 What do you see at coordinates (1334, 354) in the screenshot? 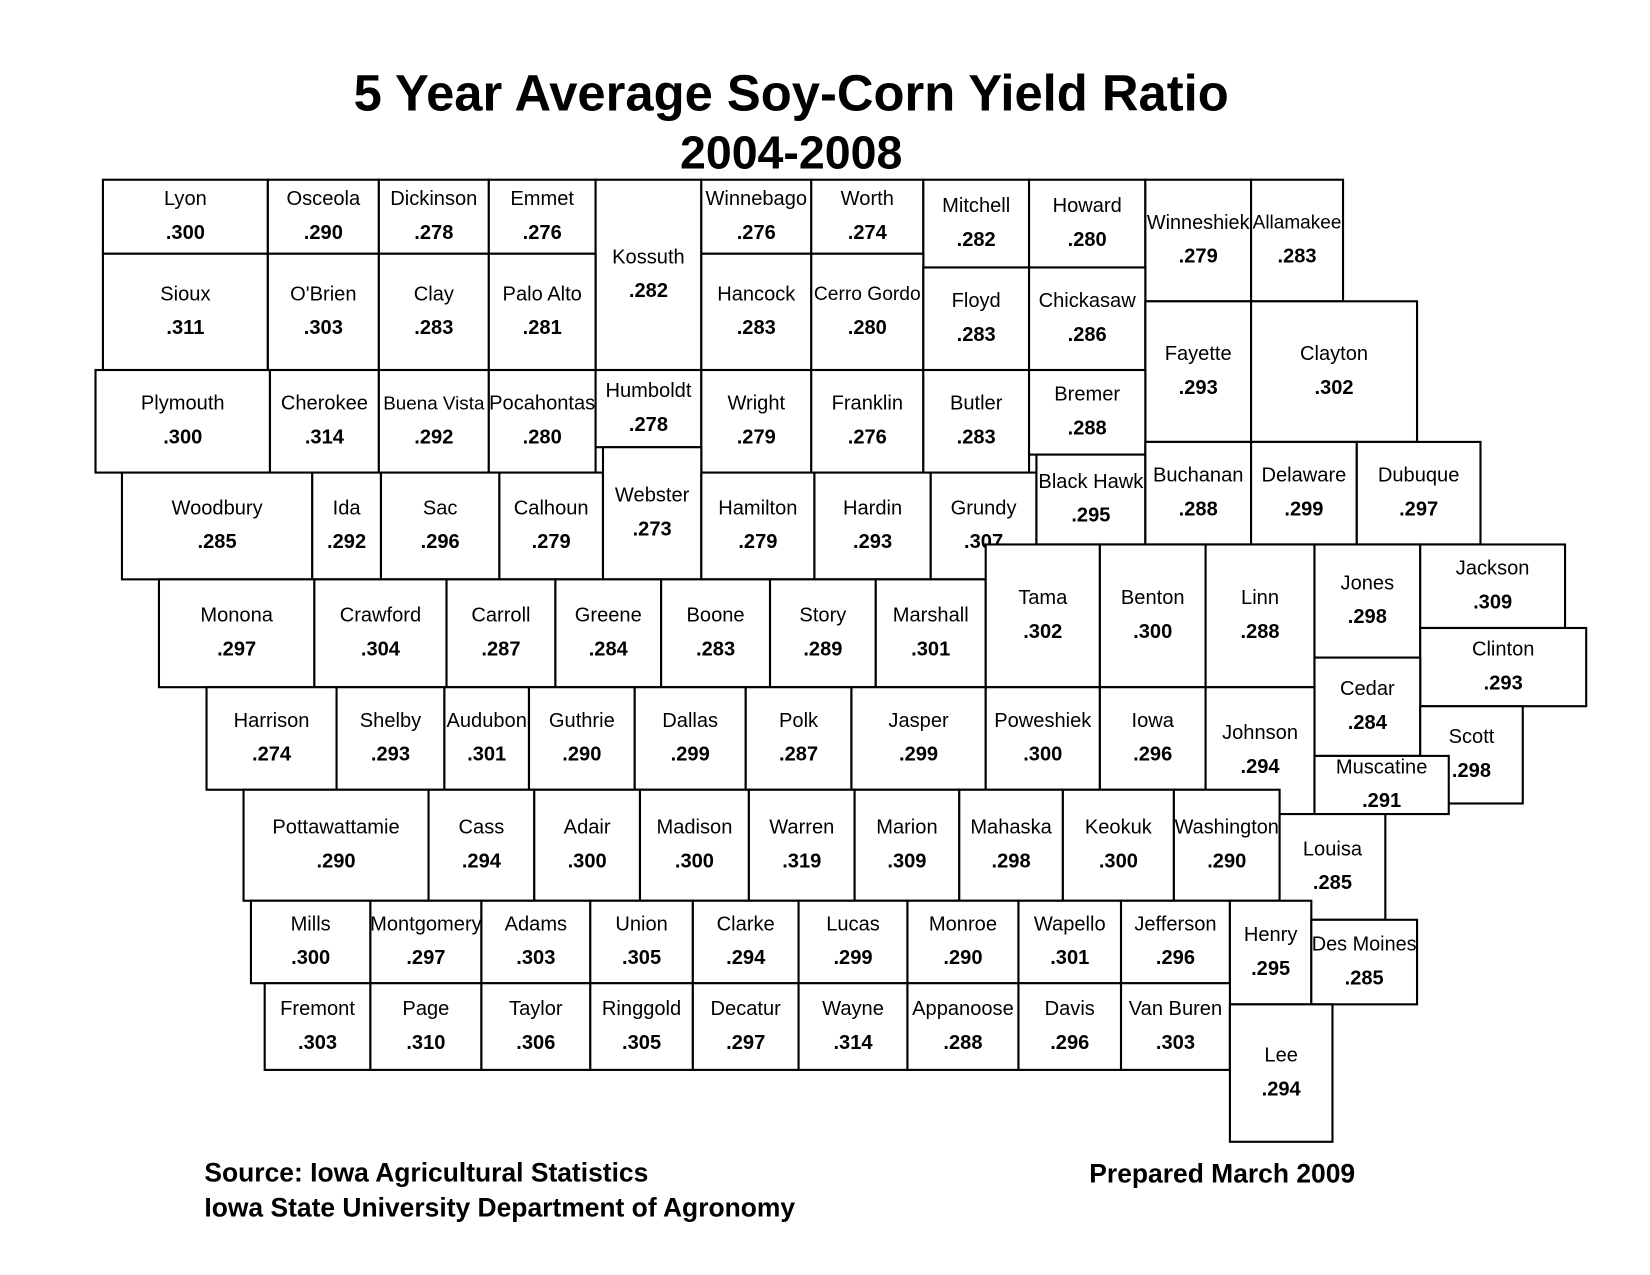
I see `county-name: Clayton` at bounding box center [1334, 354].